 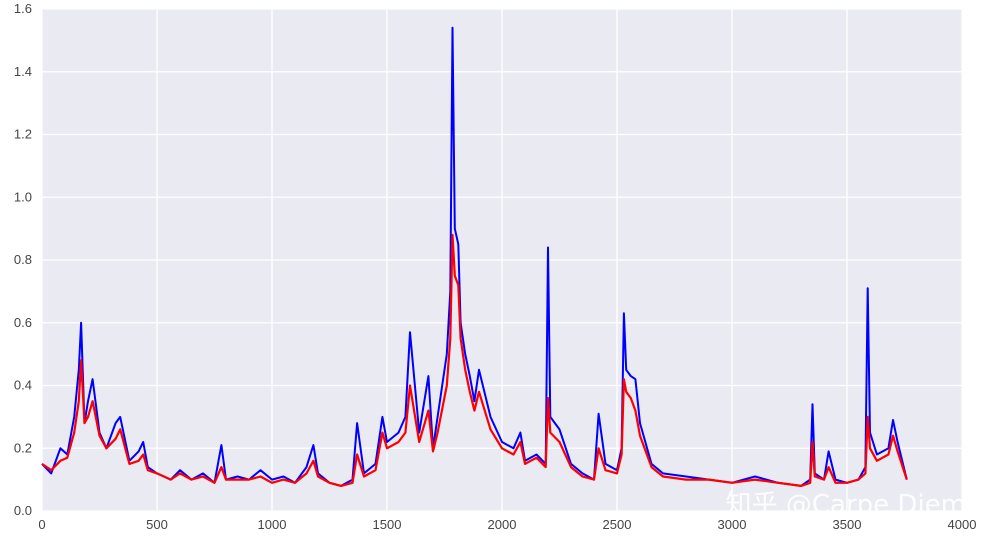 What do you see at coordinates (502, 524) in the screenshot?
I see `x-tick-label: 2000` at bounding box center [502, 524].